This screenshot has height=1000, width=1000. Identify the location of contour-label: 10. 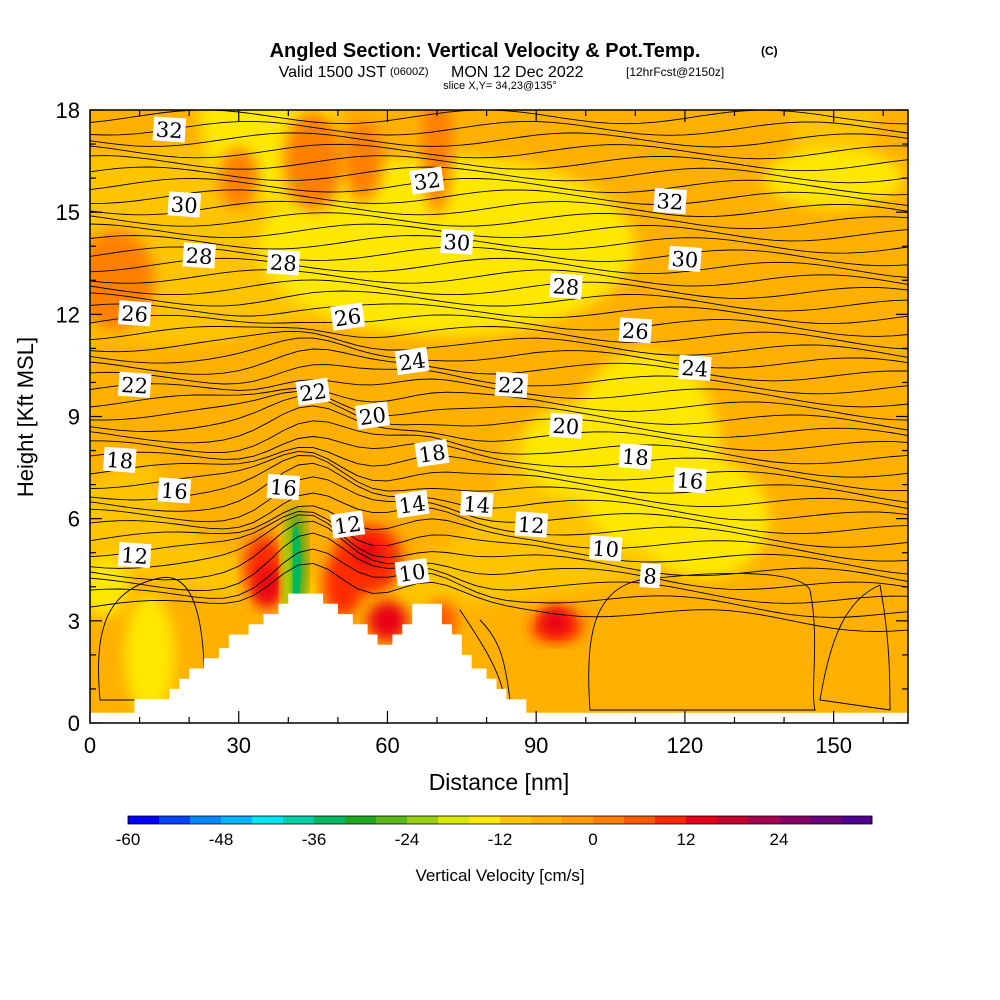
(605, 548).